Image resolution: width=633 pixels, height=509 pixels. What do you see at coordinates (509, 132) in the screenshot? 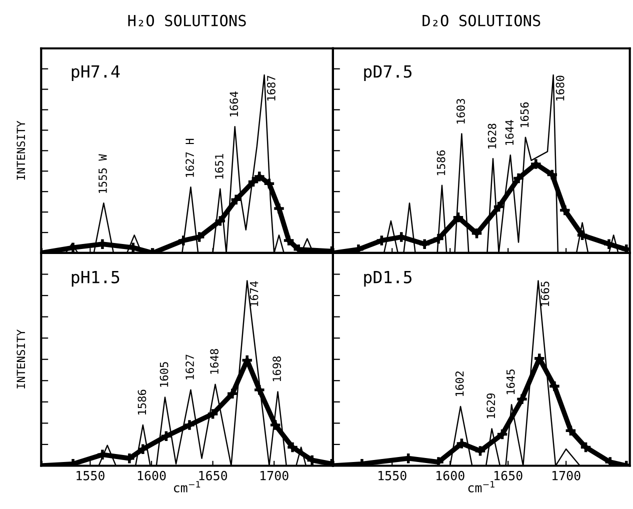
I see `annotation: 1644` at bounding box center [509, 132].